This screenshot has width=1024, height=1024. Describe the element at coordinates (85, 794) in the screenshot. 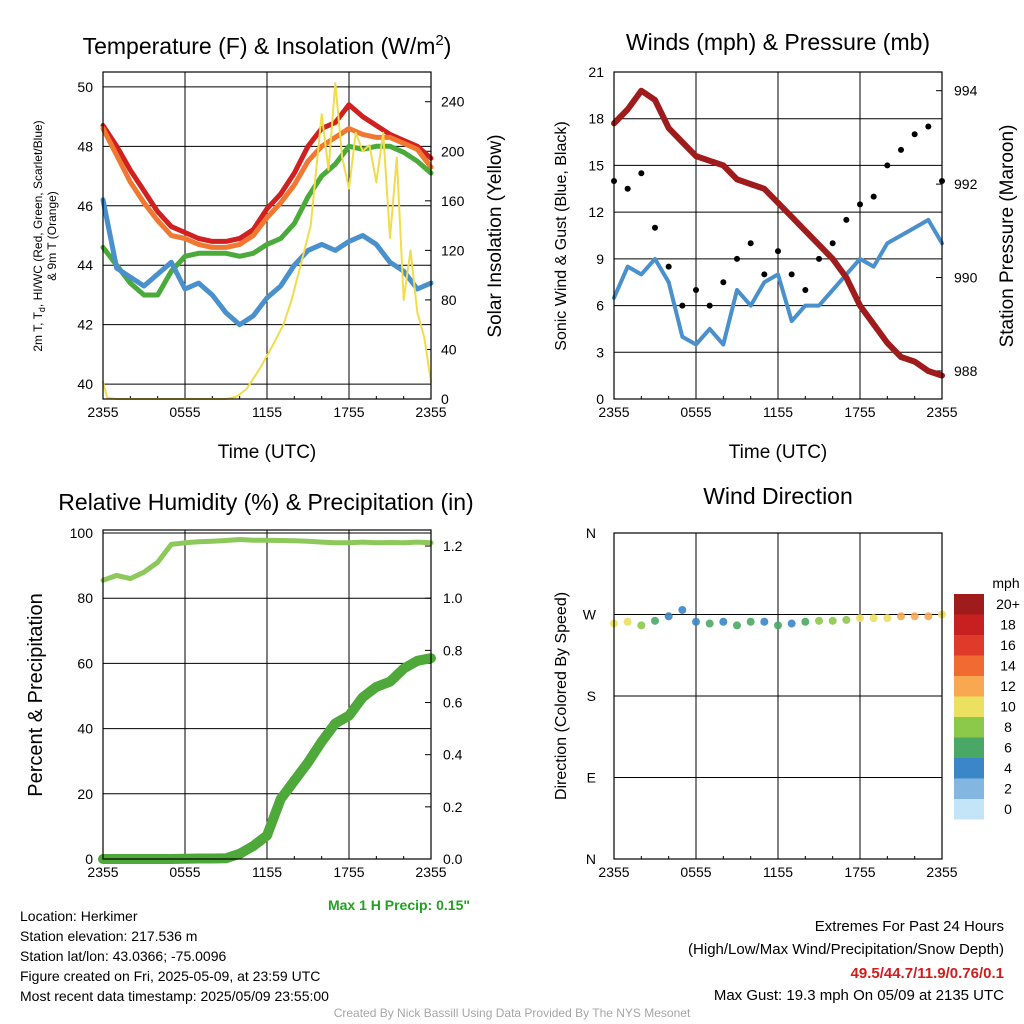

I see `rh-y-tick-label: 20` at that location.